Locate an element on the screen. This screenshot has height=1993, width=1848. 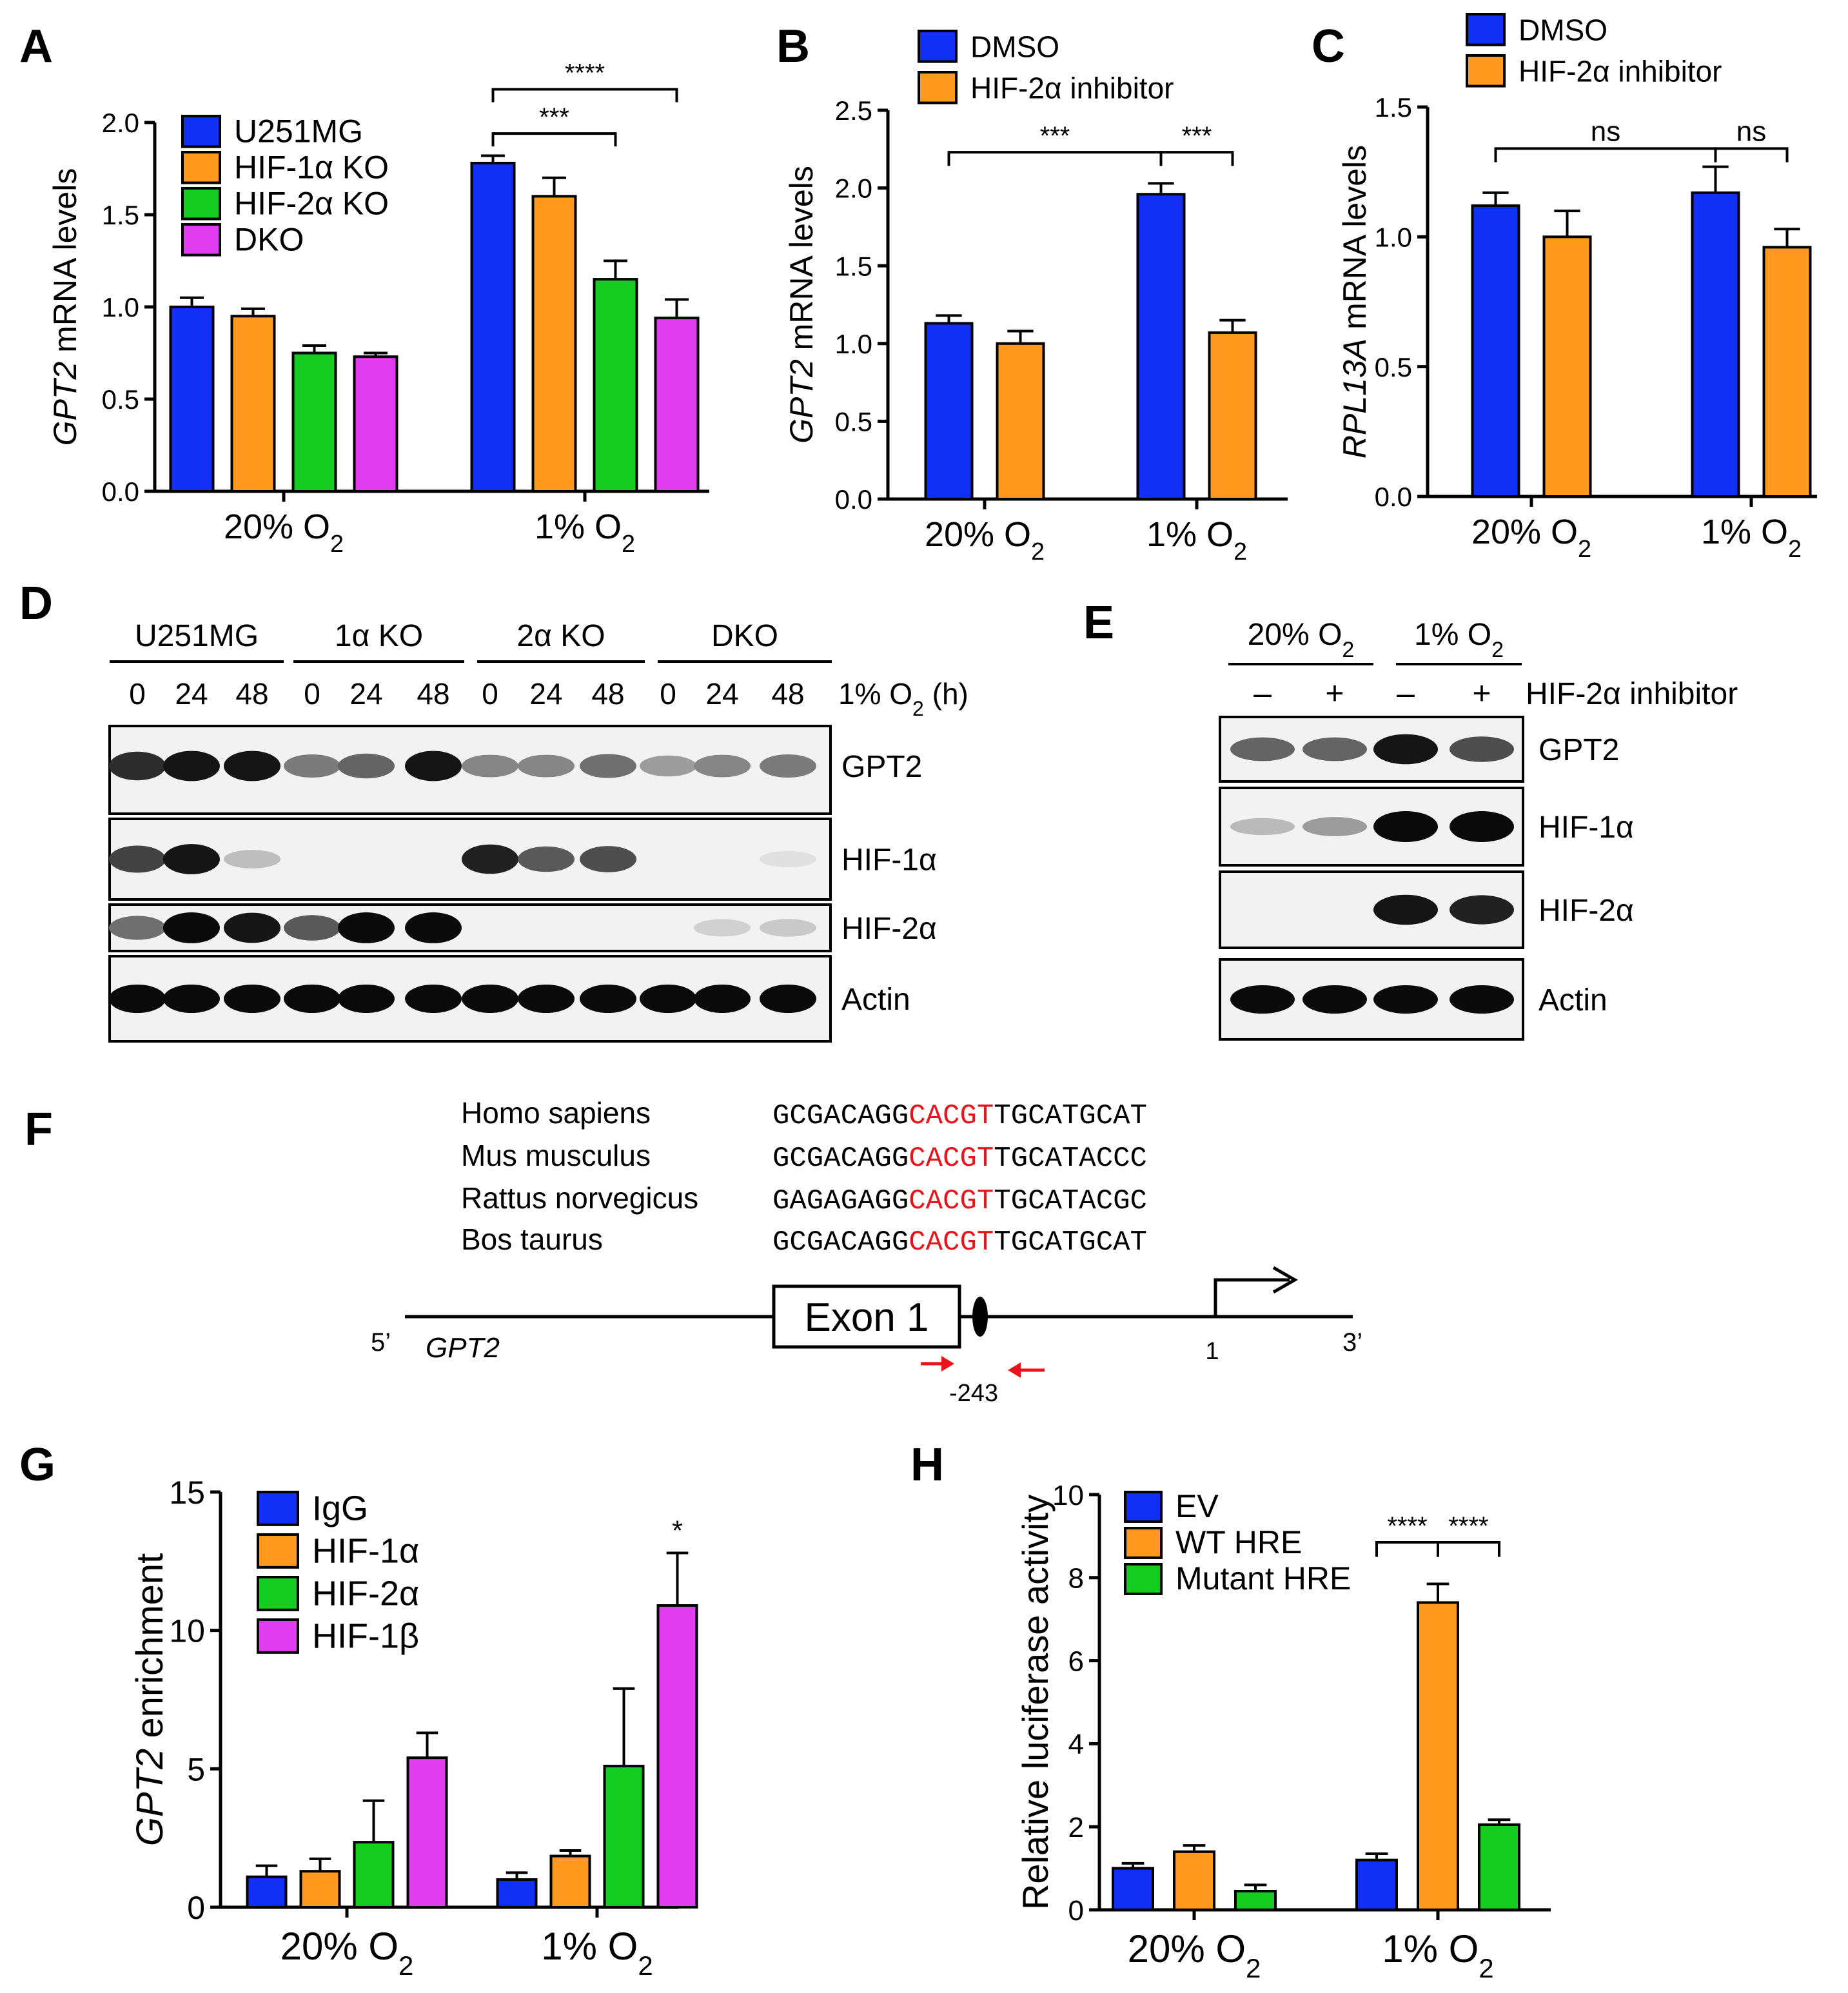
significance-label: **** is located at coordinates (1407, 1526).